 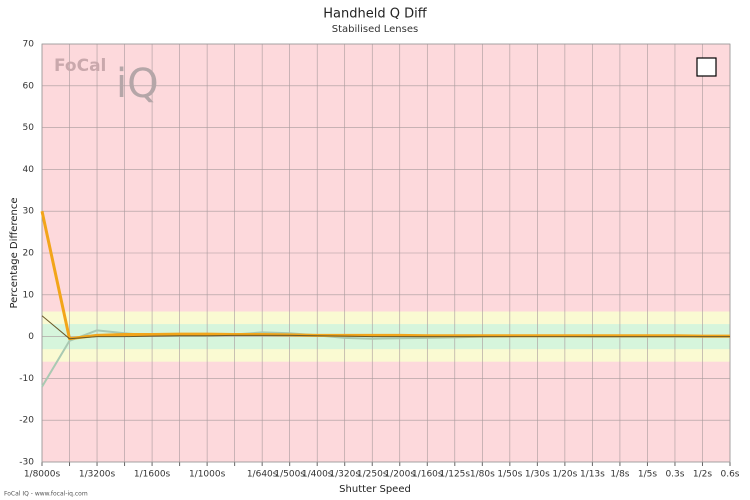 I want to click on watermark: FoCal, so click(x=80, y=66).